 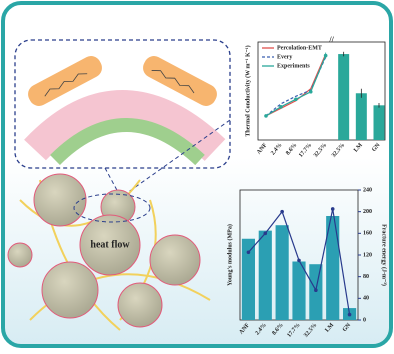 I want to click on y-axis-label: Thermal Conductivity (W m⁻¹ K⁻¹), so click(x=247, y=90).